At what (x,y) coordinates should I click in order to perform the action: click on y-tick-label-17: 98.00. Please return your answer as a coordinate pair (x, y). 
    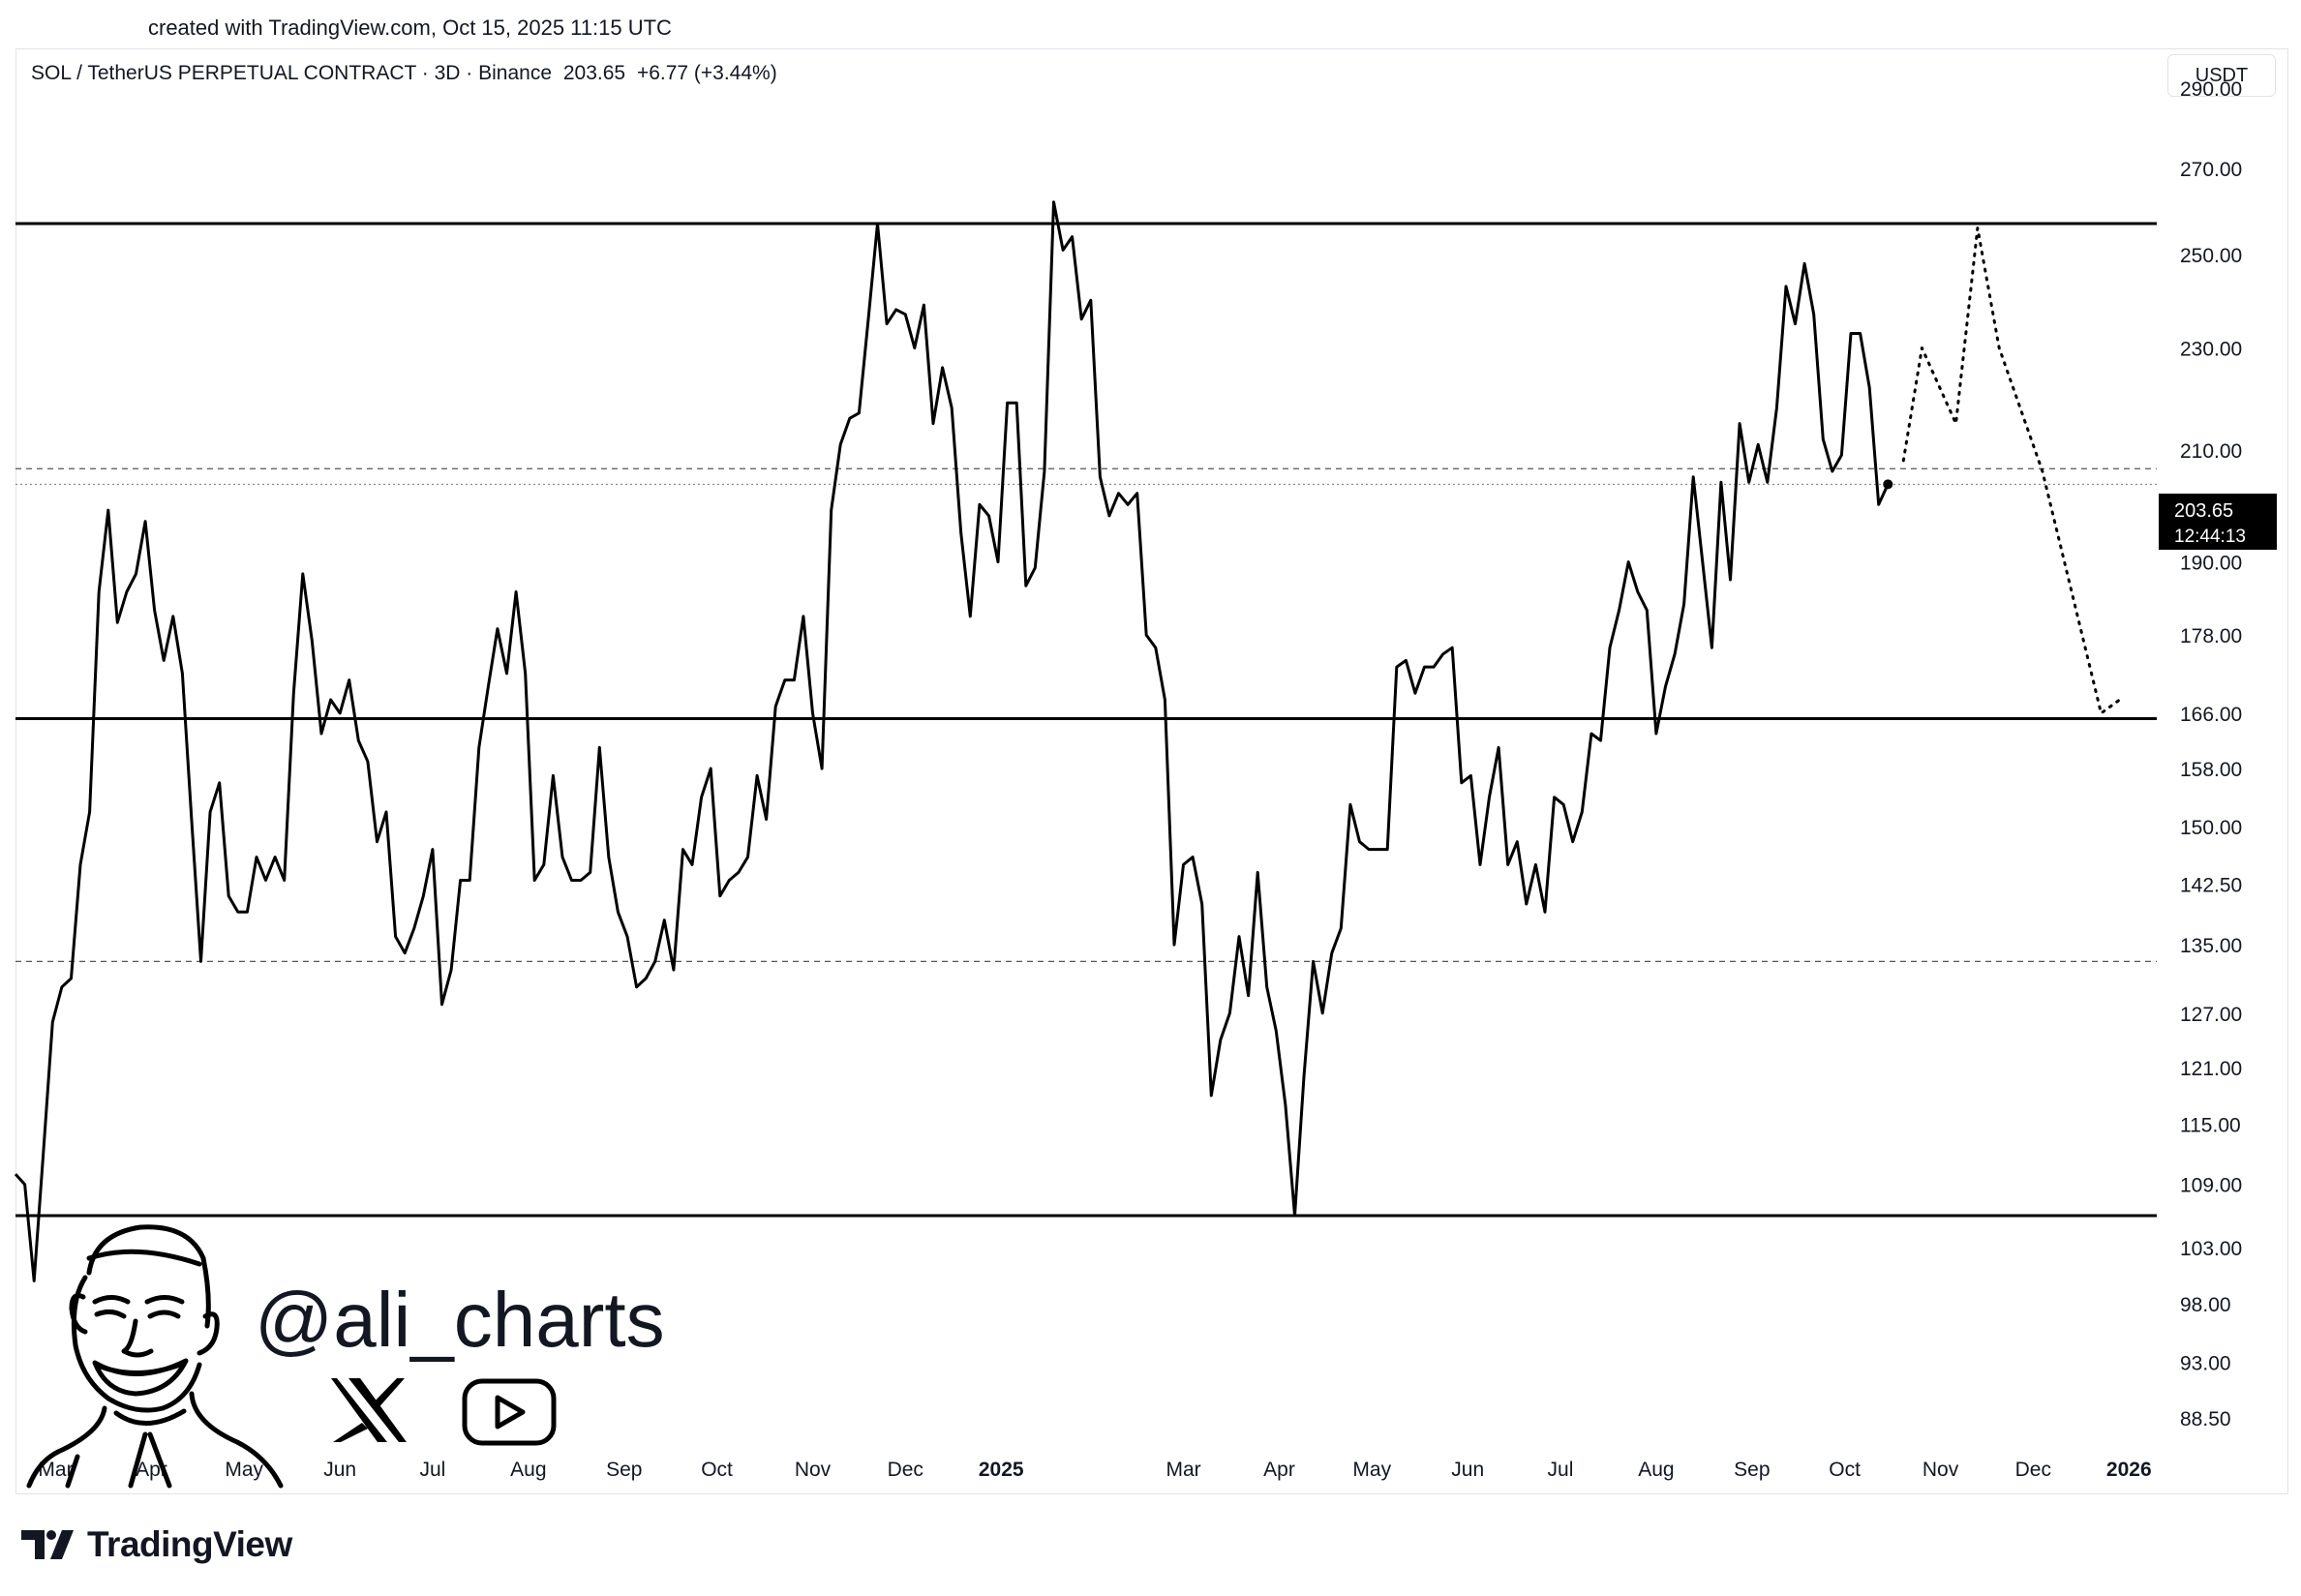
    Looking at the image, I should click on (2205, 1305).